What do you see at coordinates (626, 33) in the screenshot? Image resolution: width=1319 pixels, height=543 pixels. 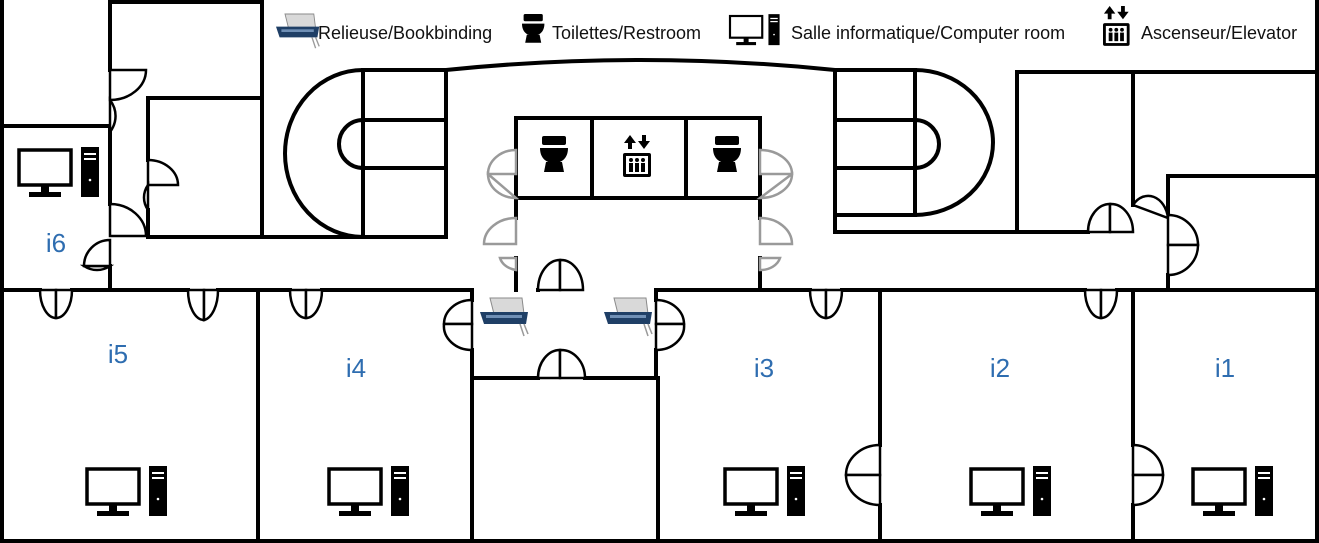 I see `legend-label: Toilettes/Restroom` at bounding box center [626, 33].